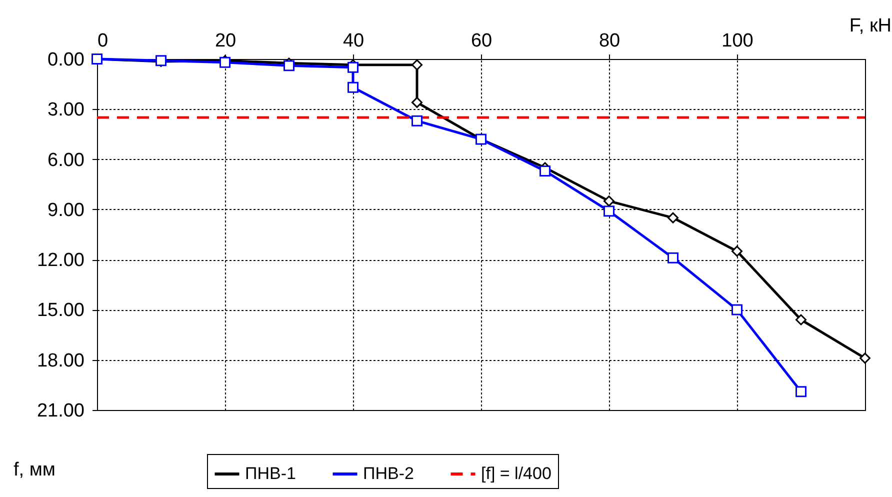 Image resolution: width=892 pixels, height=497 pixels. I want to click on y-tick-label: 12.00, so click(60, 261).